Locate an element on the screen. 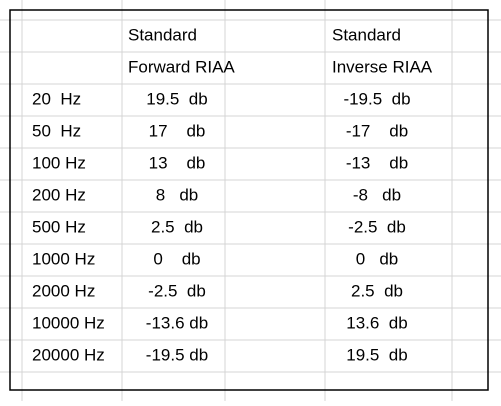 Image resolution: width=501 pixels, height=406 pixels. frequency-cell: 20000 Hz is located at coordinates (68, 354).